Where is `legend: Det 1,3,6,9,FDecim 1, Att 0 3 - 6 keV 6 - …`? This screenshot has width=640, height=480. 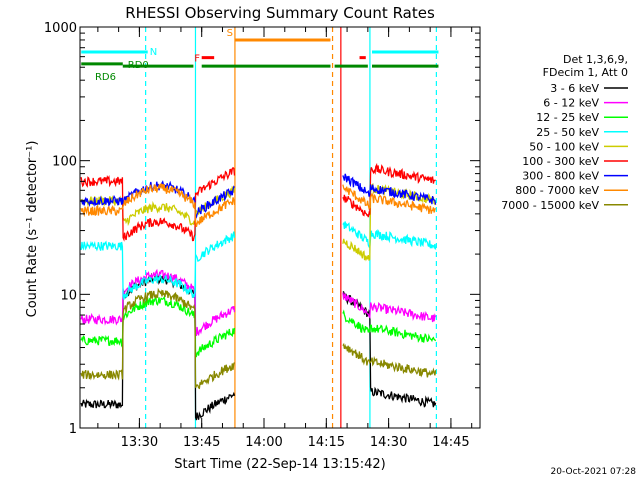 legend: Det 1,3,6,9,FDecim 1, Att 0 3 - 6 keV 6 - … is located at coordinates (564, 132).